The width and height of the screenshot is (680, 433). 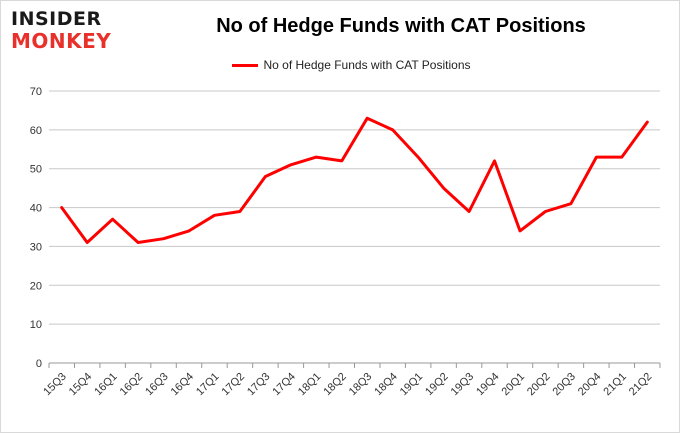 What do you see at coordinates (61, 41) in the screenshot?
I see `logo-bottom-text: MONKEY` at bounding box center [61, 41].